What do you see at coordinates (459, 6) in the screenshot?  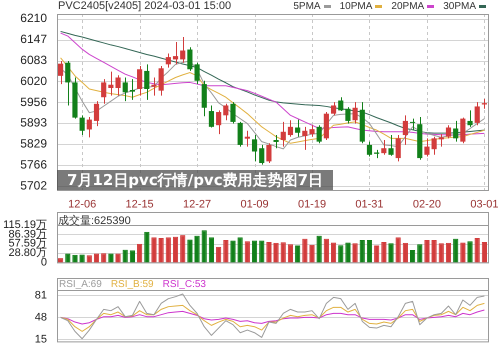 I see `legend-label: 30PMA` at bounding box center [459, 6].